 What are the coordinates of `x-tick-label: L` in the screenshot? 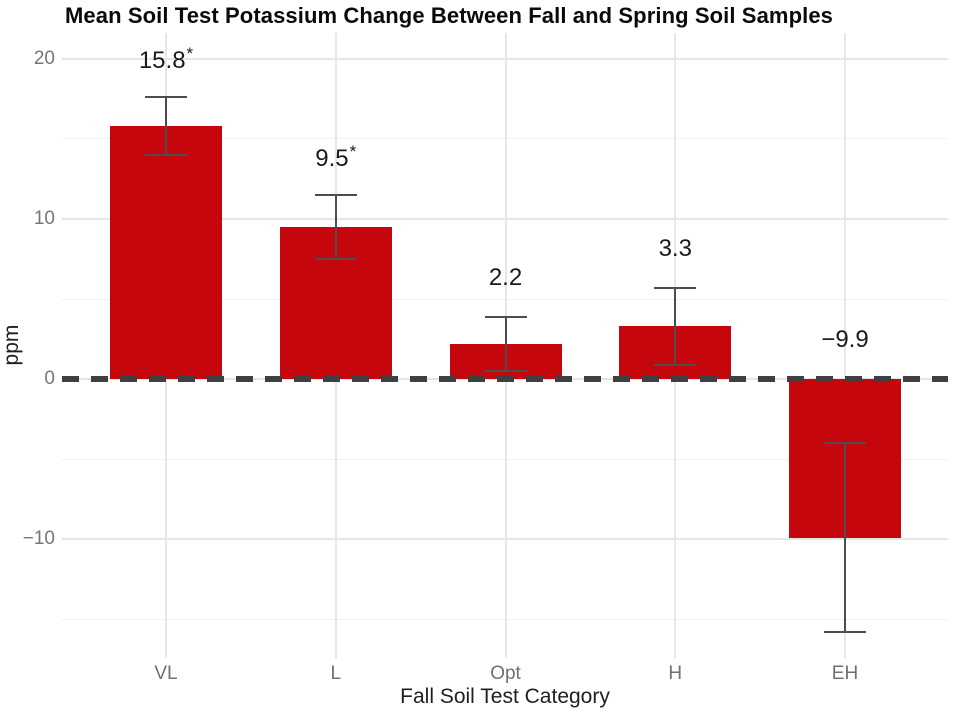 It's located at (336, 673).